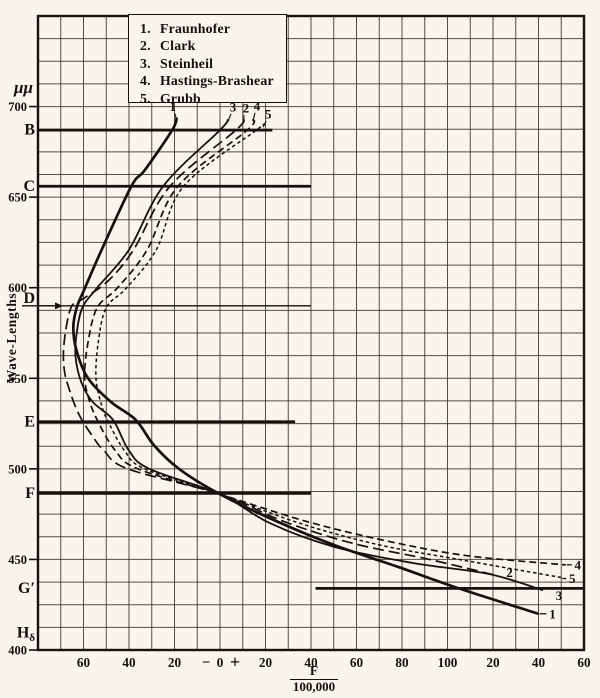 The height and width of the screenshot is (698, 600). I want to click on x-tick-label: 100, so click(448, 662).